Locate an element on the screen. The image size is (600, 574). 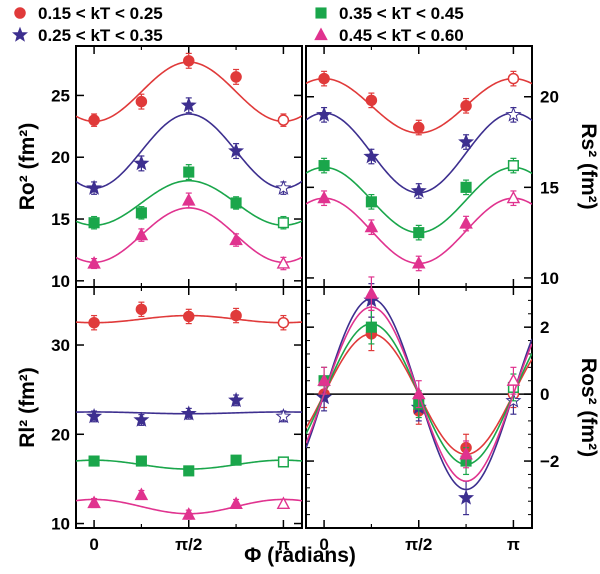
y-tick-label: 0 is located at coordinates (544, 394).